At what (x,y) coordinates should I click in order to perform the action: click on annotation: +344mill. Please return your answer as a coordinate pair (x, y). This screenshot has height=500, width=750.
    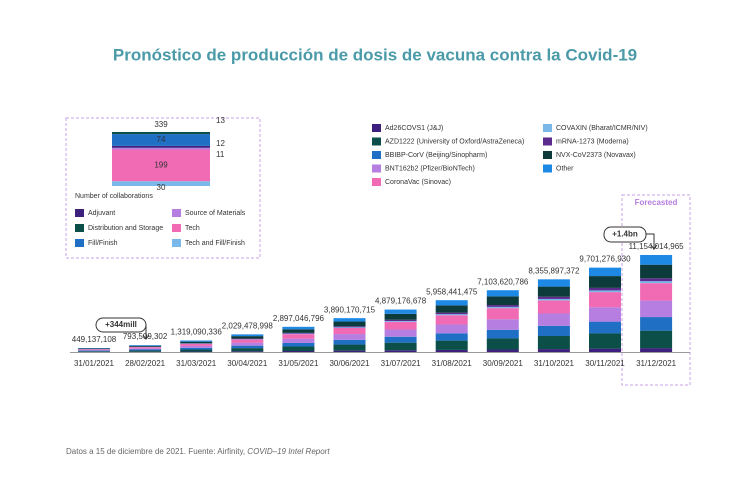
    Looking at the image, I should click on (121, 324).